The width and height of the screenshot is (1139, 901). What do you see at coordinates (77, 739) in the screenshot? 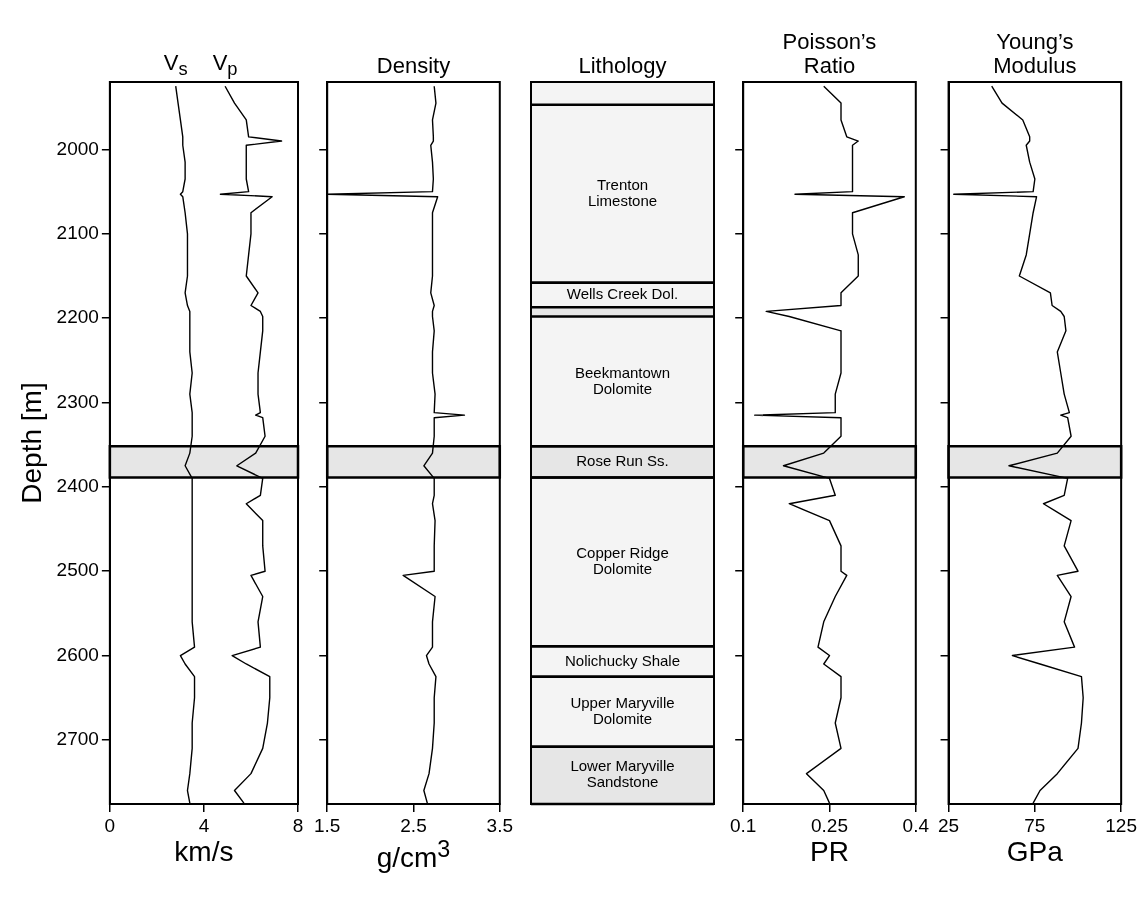
I see `y-tick-label: 2700` at bounding box center [77, 739].